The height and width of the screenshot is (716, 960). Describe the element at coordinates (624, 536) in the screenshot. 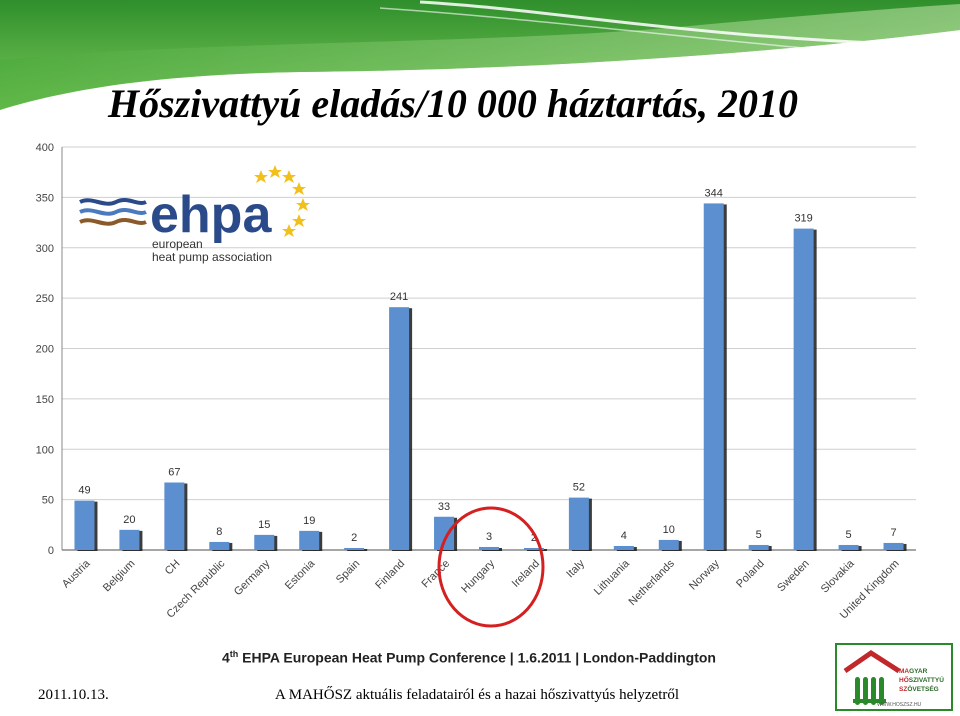

I see `data-label: 4` at that location.